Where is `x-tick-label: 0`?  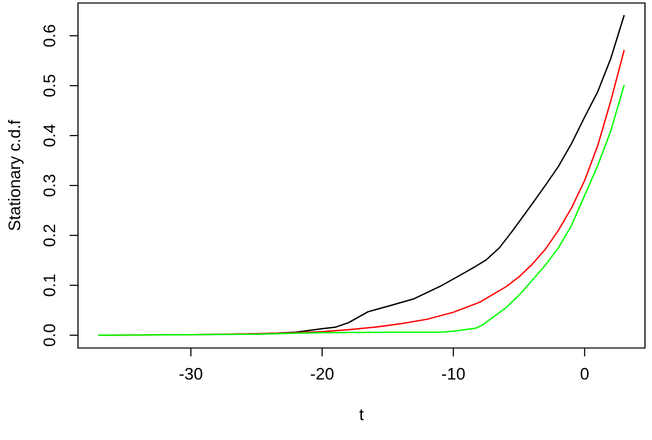
x-tick-label: 0 is located at coordinates (584, 374).